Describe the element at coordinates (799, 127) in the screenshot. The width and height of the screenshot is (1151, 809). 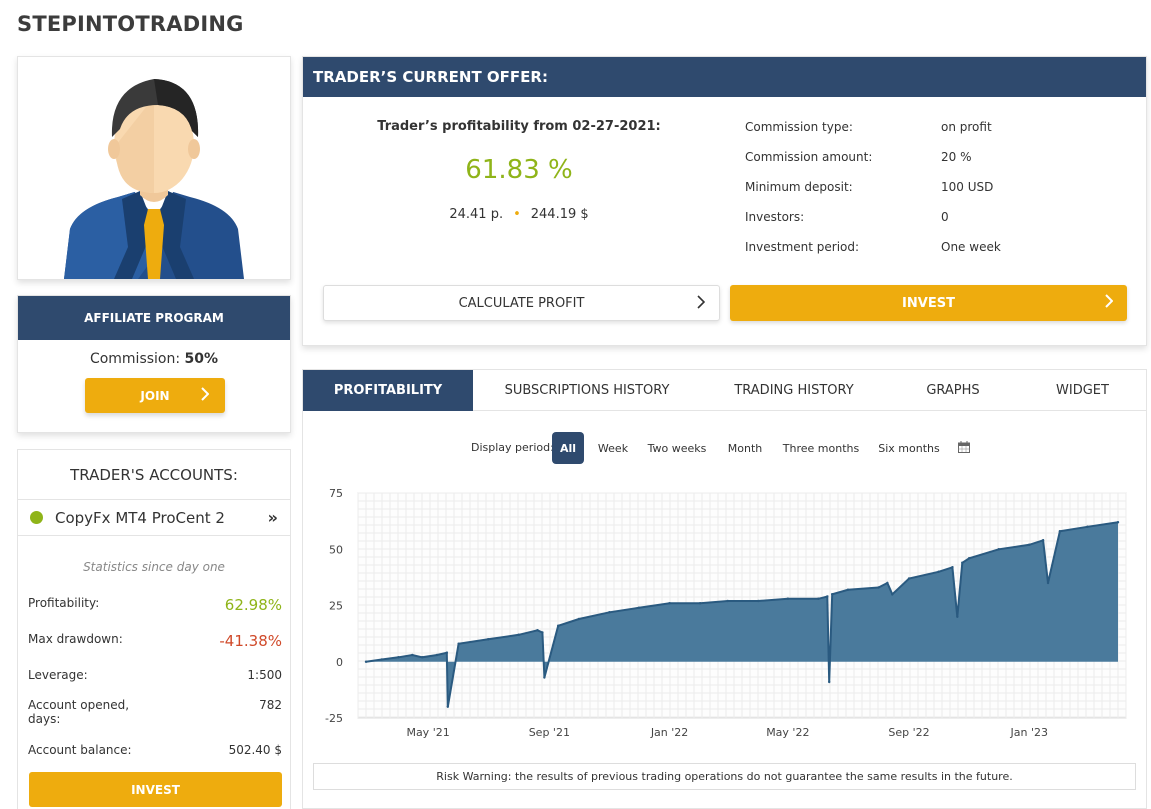
I see `commission-type-label: Commission type:` at that location.